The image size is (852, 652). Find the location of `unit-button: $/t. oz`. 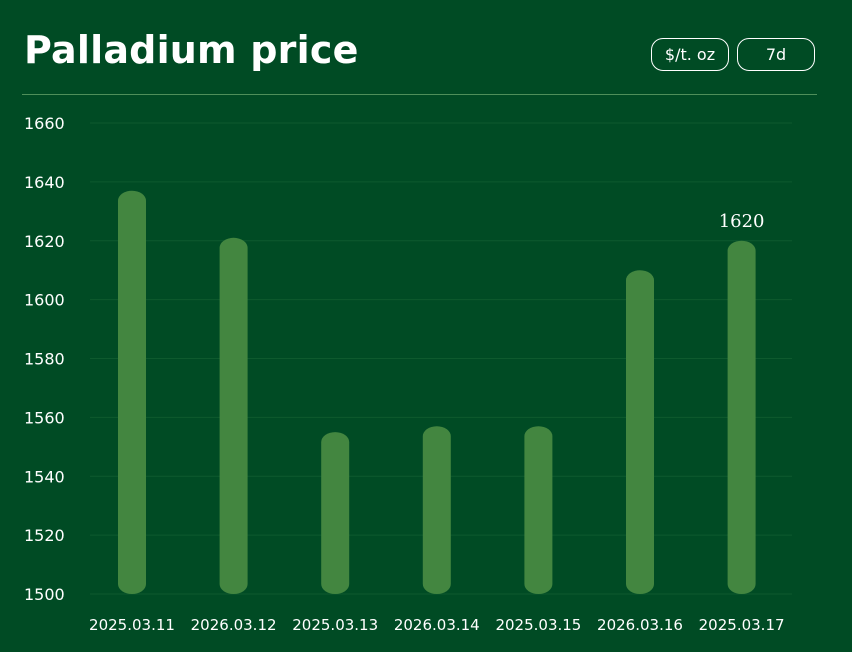

unit-button: $/t. oz is located at coordinates (690, 54).